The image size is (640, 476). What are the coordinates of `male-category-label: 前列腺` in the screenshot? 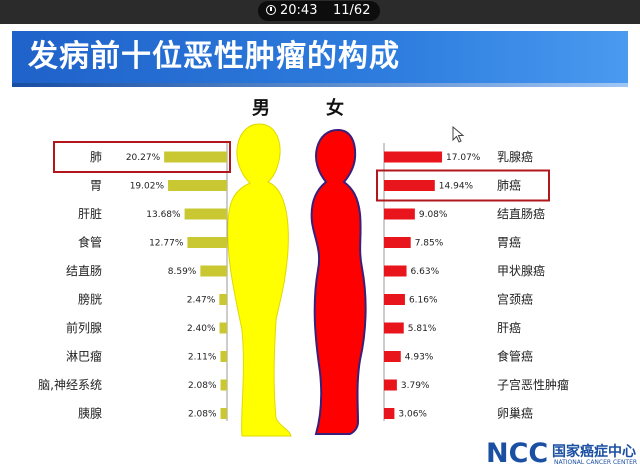 It's located at (84, 327).